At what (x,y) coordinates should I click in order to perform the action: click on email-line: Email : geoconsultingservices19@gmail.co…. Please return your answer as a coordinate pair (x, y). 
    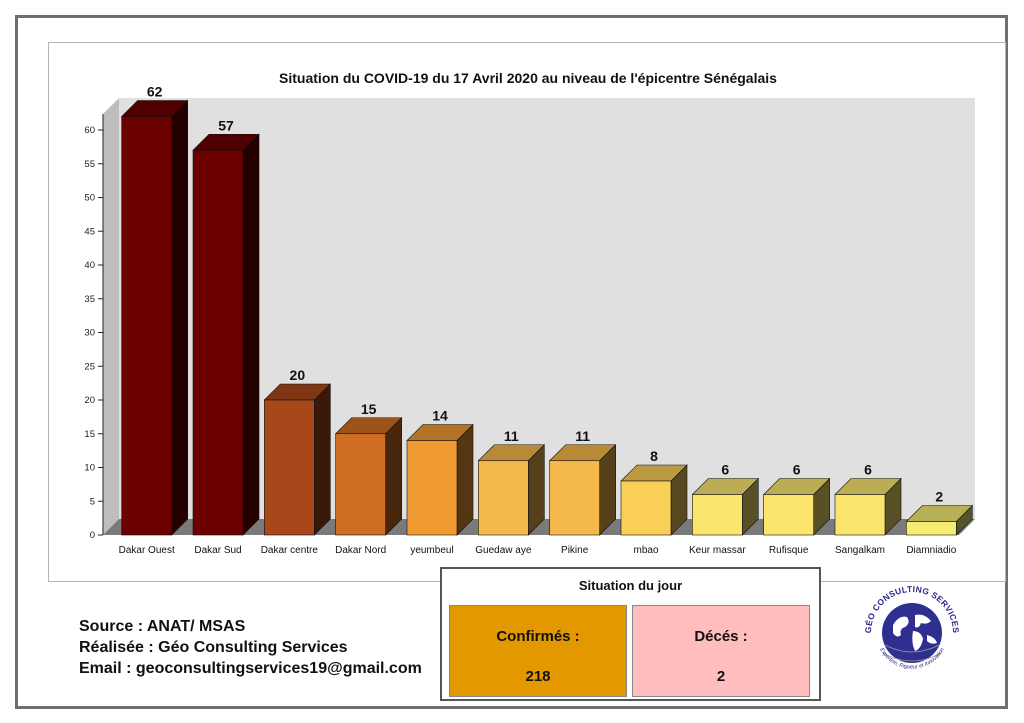
    Looking at the image, I should click on (250, 668).